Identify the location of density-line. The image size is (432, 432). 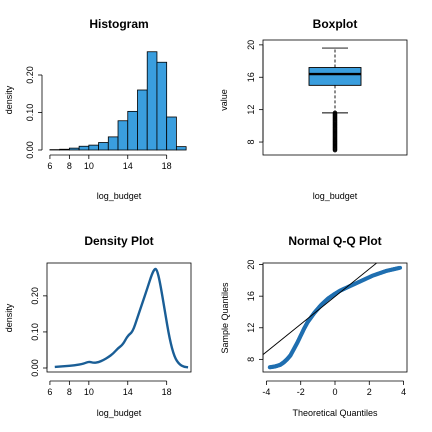
(121, 318).